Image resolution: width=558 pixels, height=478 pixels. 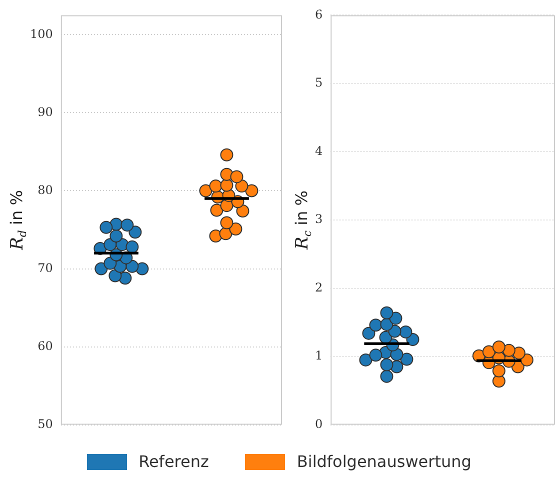 I want to click on y-tick-label: 4, so click(x=318, y=151).